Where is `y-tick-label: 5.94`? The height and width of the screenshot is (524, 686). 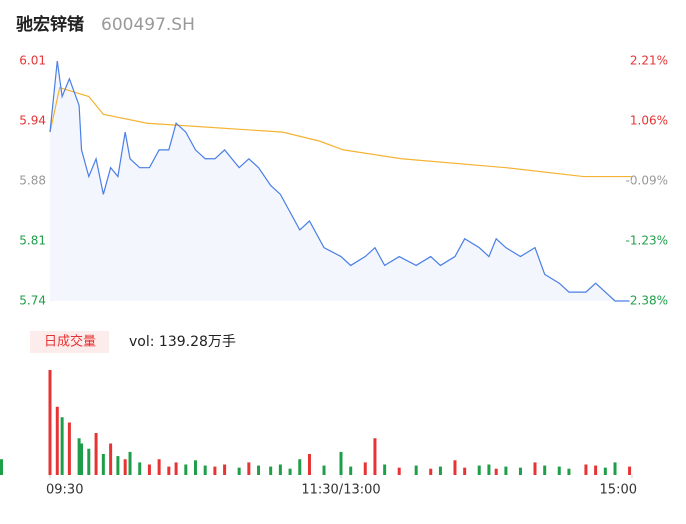 y-tick-label: 5.94 is located at coordinates (32, 121).